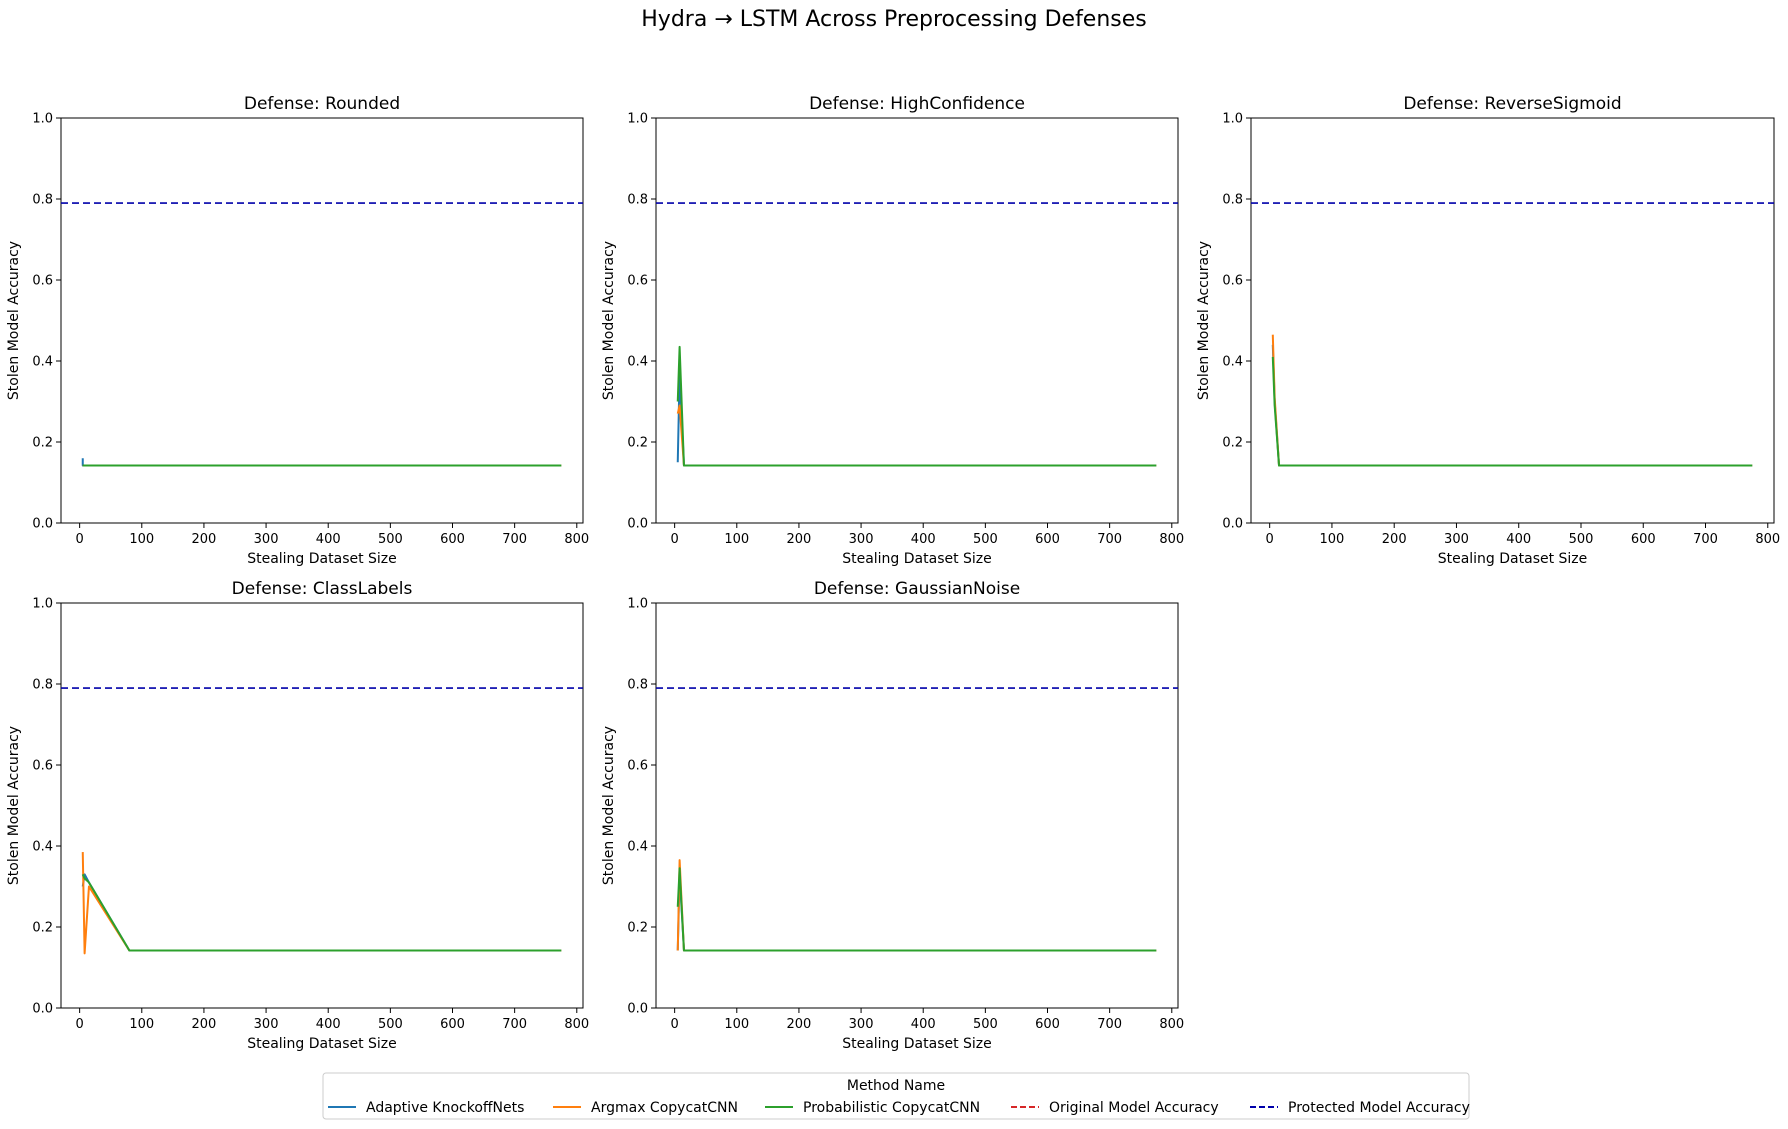 The width and height of the screenshot is (1788, 1129). I want to click on panel-title: Defense: Rounded, so click(322, 104).